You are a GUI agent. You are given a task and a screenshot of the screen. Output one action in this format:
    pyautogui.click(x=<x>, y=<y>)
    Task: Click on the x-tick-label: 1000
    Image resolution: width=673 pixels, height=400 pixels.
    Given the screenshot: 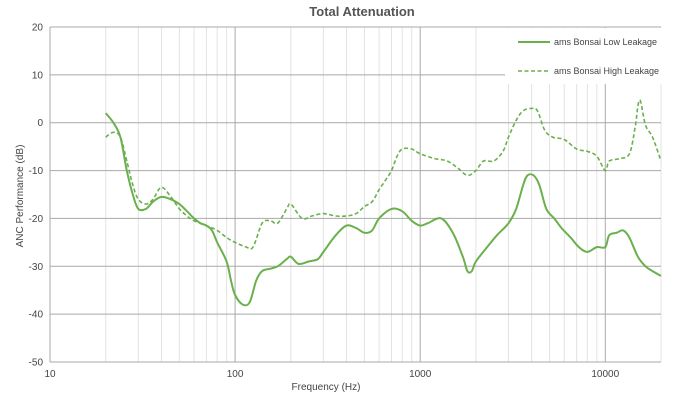 What is the action you would take?
    pyautogui.click(x=420, y=374)
    